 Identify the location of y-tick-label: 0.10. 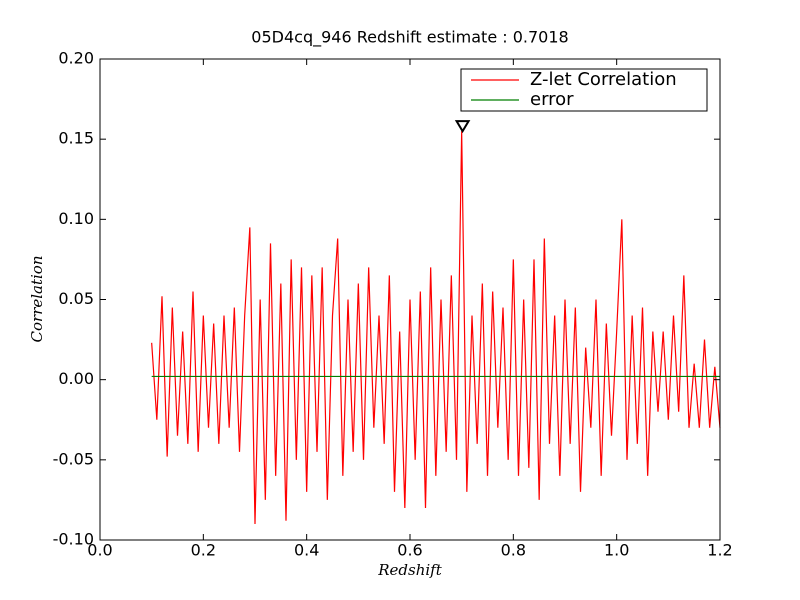
(76, 218).